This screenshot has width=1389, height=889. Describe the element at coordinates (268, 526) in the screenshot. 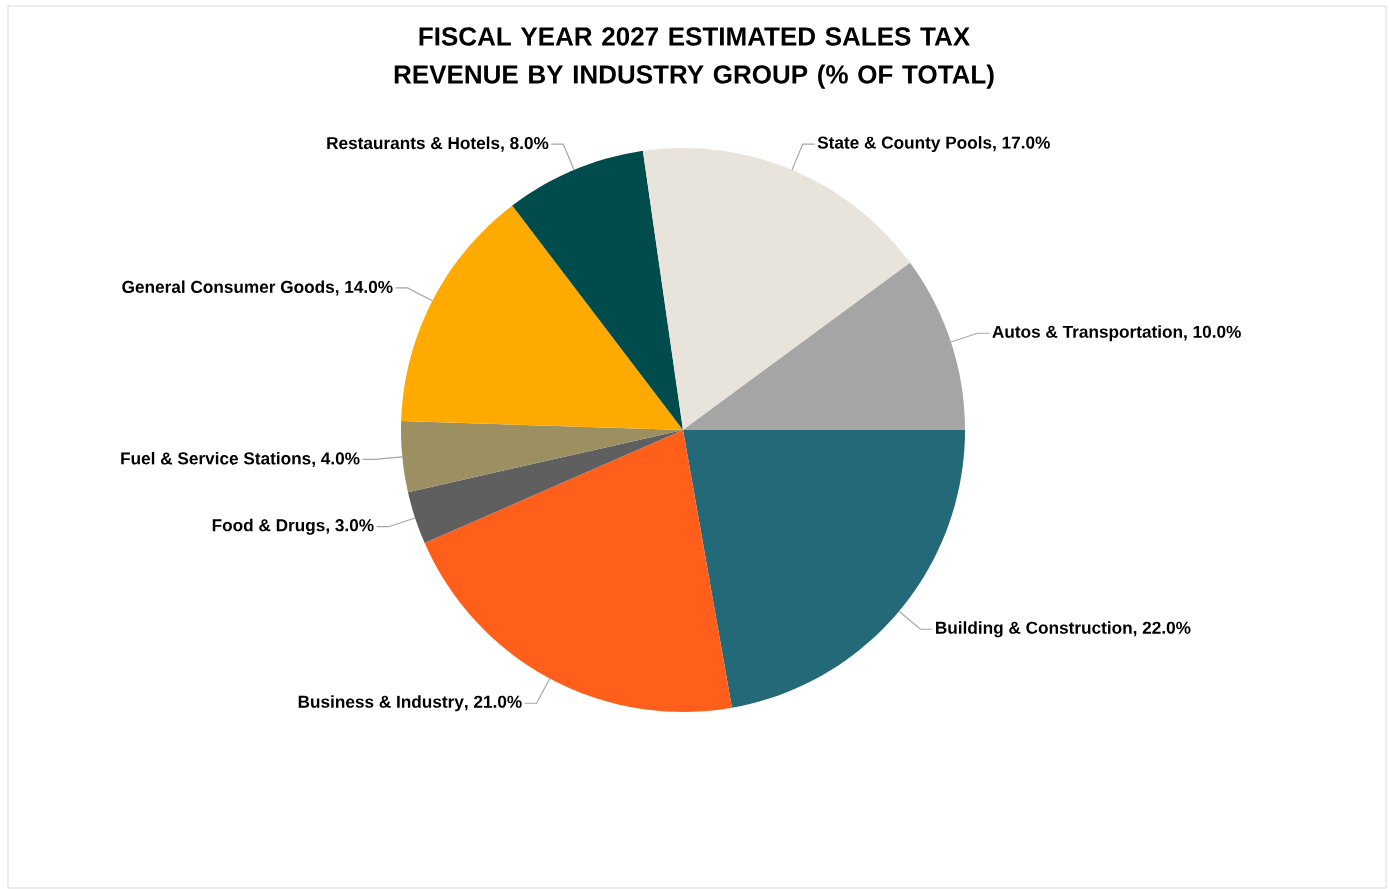

I see `slice-label: Food & Drugs` at that location.